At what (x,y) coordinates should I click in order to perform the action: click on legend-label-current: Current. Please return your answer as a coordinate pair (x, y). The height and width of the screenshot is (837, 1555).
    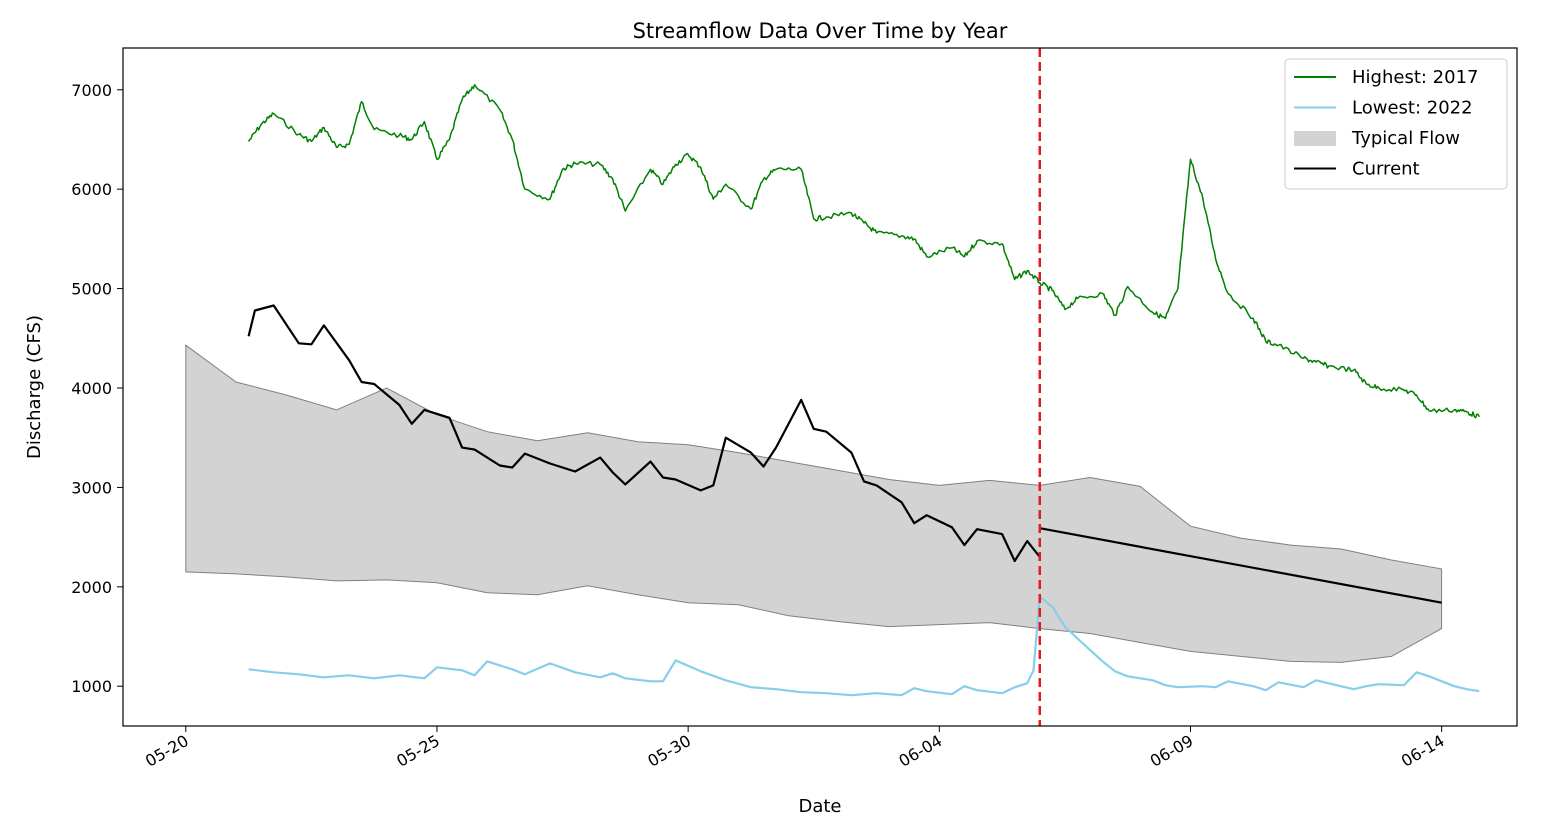
    Looking at the image, I should click on (1386, 169).